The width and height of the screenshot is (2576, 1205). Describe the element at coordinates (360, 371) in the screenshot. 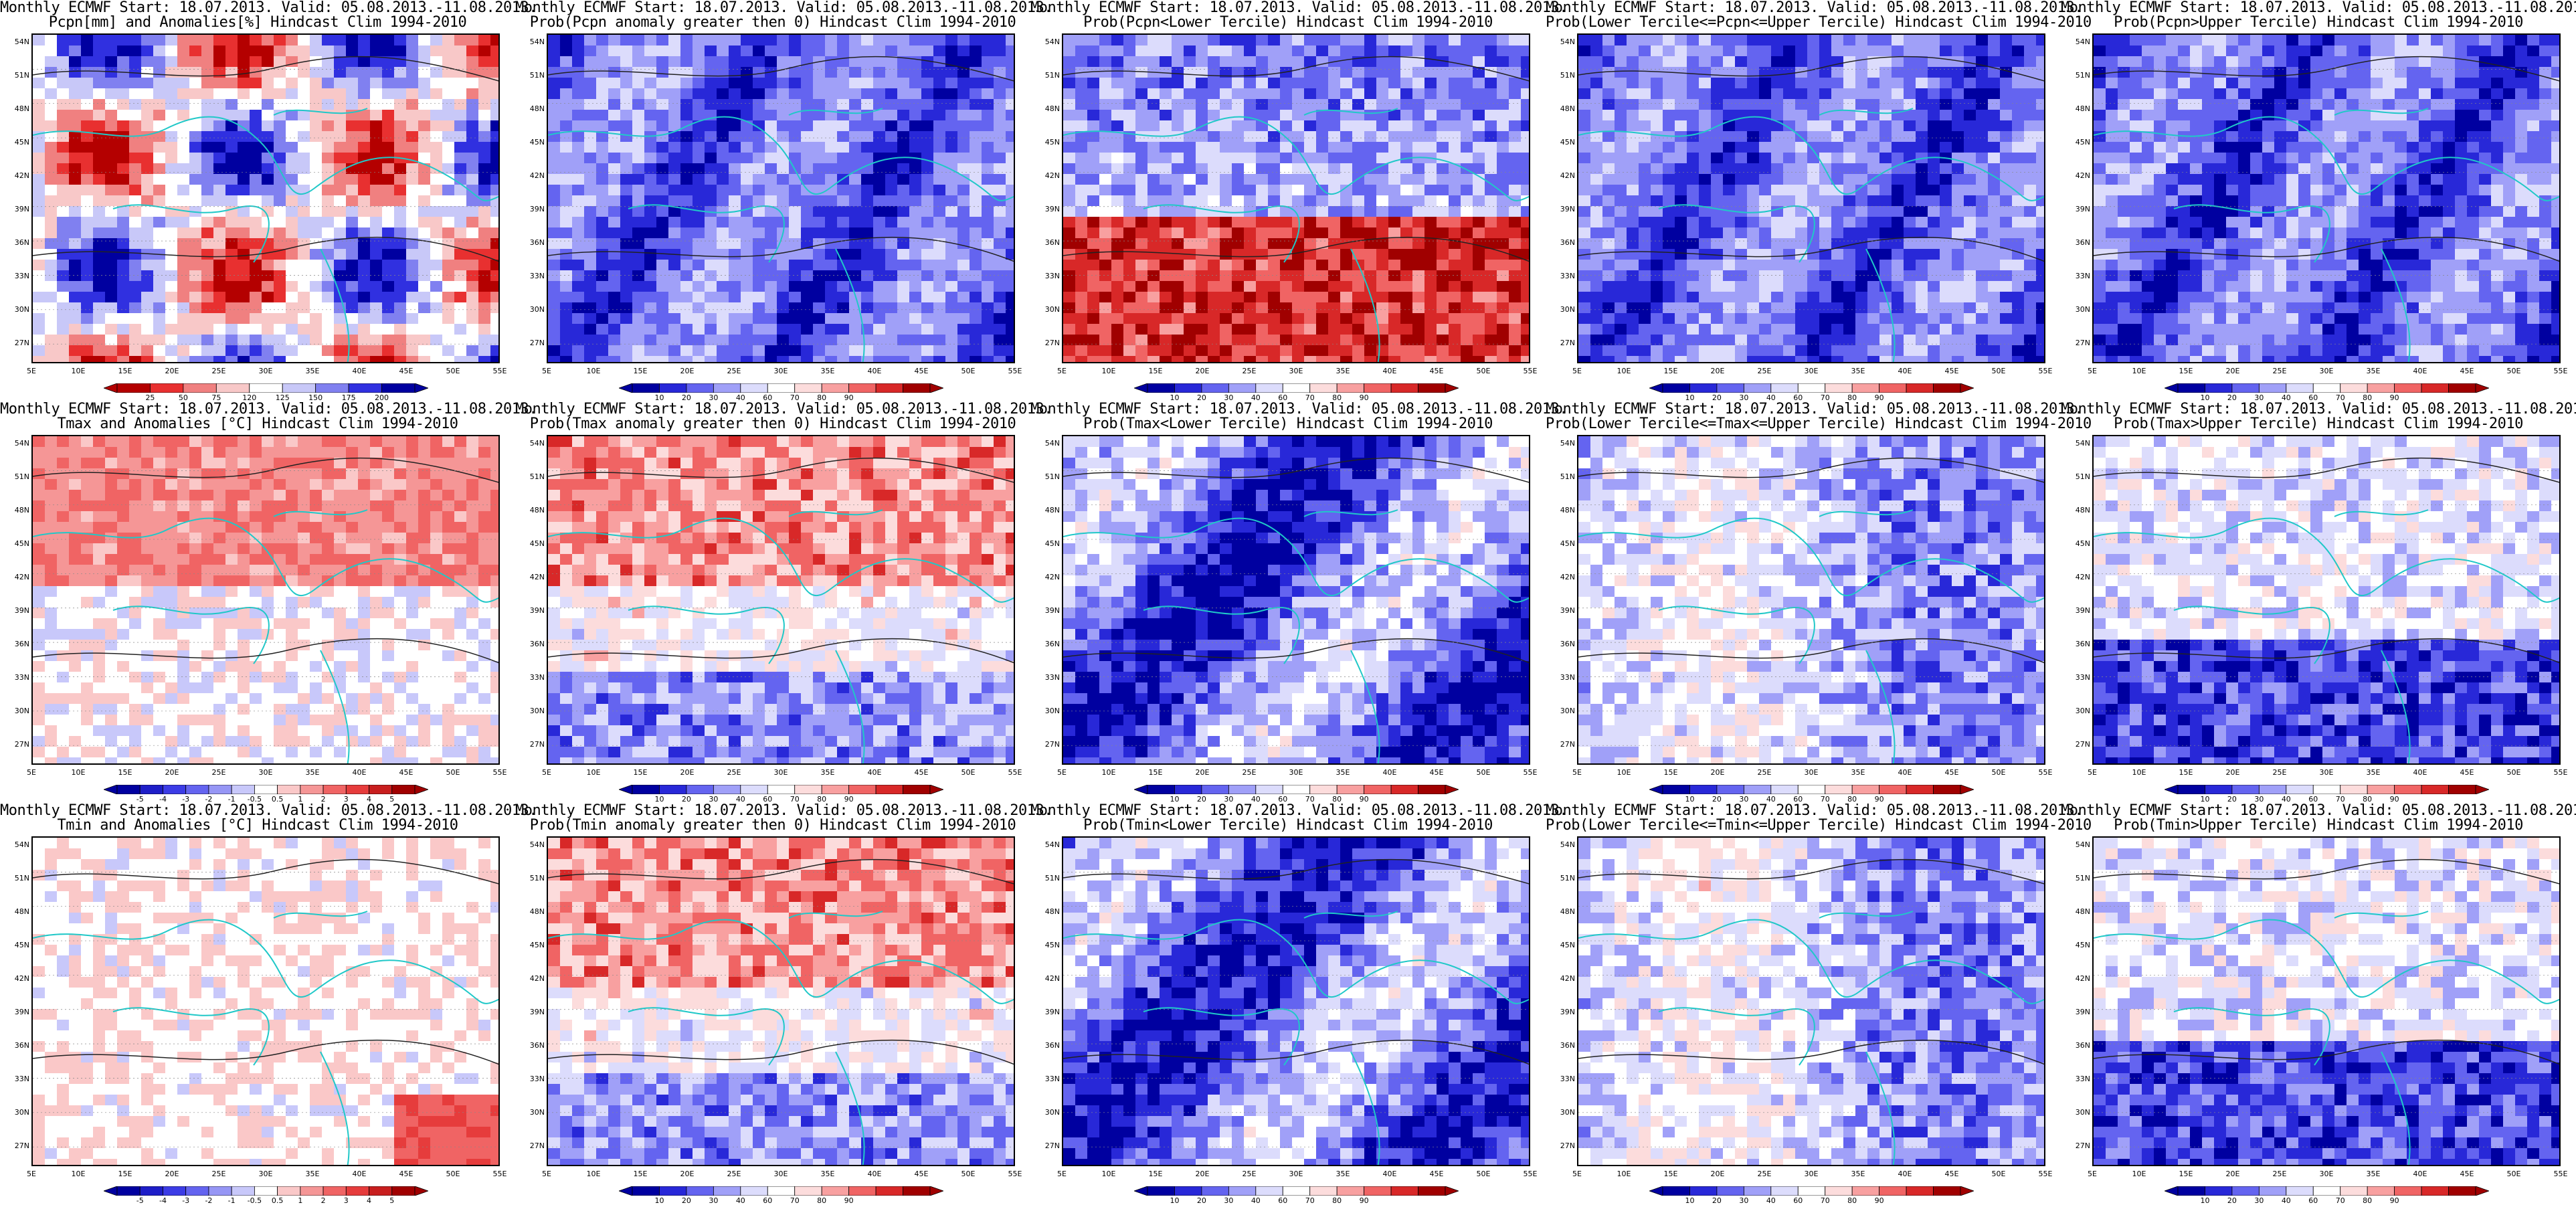

I see `lon-tick-label: 40E` at that location.